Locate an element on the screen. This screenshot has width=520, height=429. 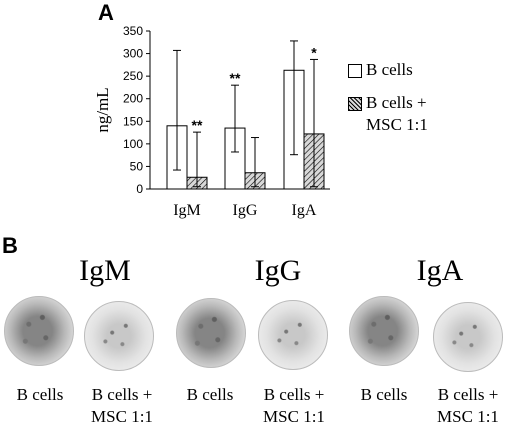
y-tick-label-50: 50 is located at coordinates (137, 166).